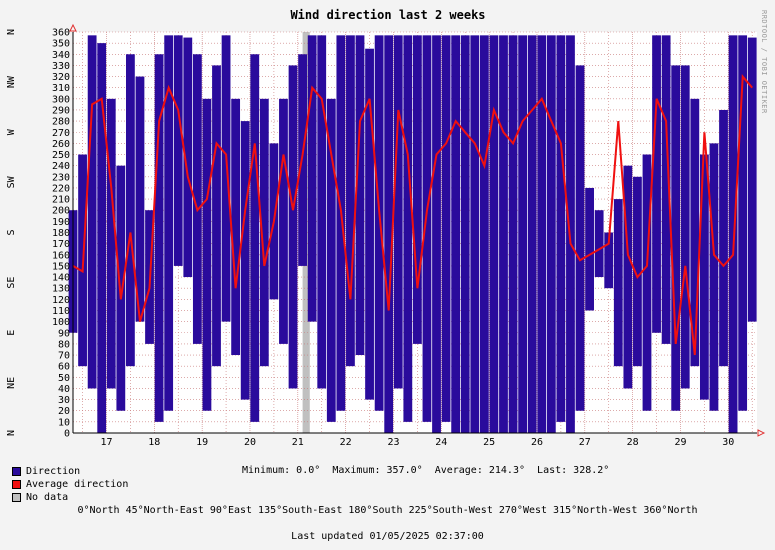 This screenshot has width=775, height=550. I want to click on legend-item-average: Average direction, so click(70, 484).